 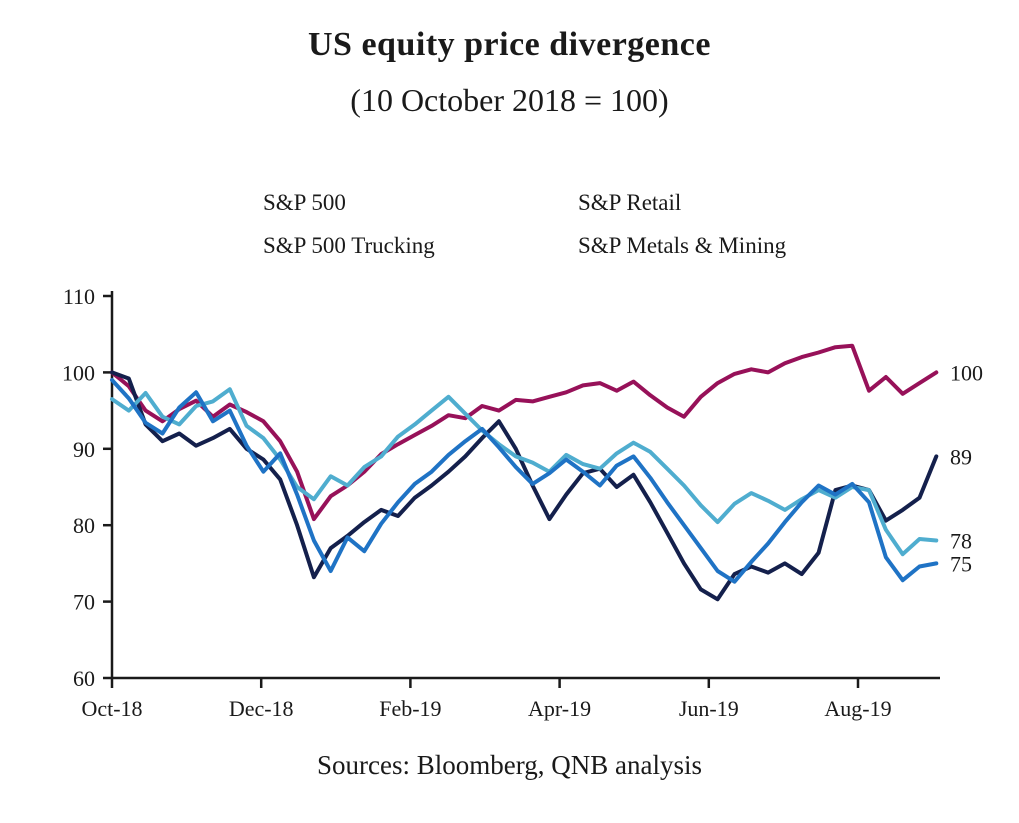 What do you see at coordinates (709, 708) in the screenshot?
I see `x-axis-tick-label: Jun-19` at bounding box center [709, 708].